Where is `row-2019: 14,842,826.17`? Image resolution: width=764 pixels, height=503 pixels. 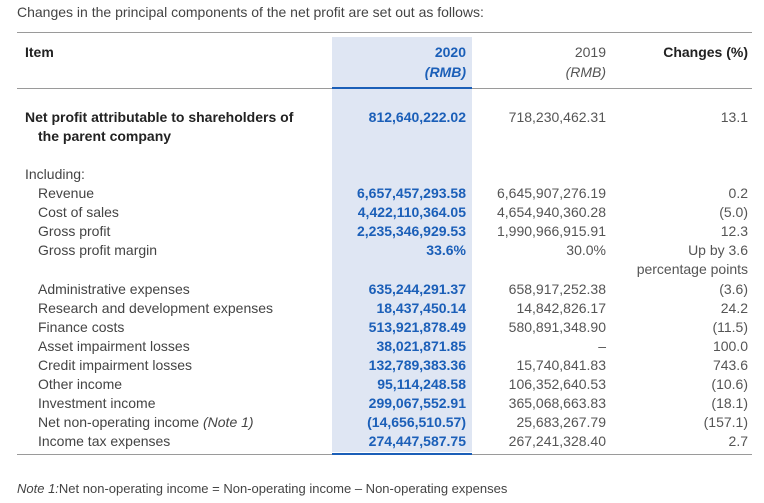
row-2019: 14,842,826.17 is located at coordinates (561, 308).